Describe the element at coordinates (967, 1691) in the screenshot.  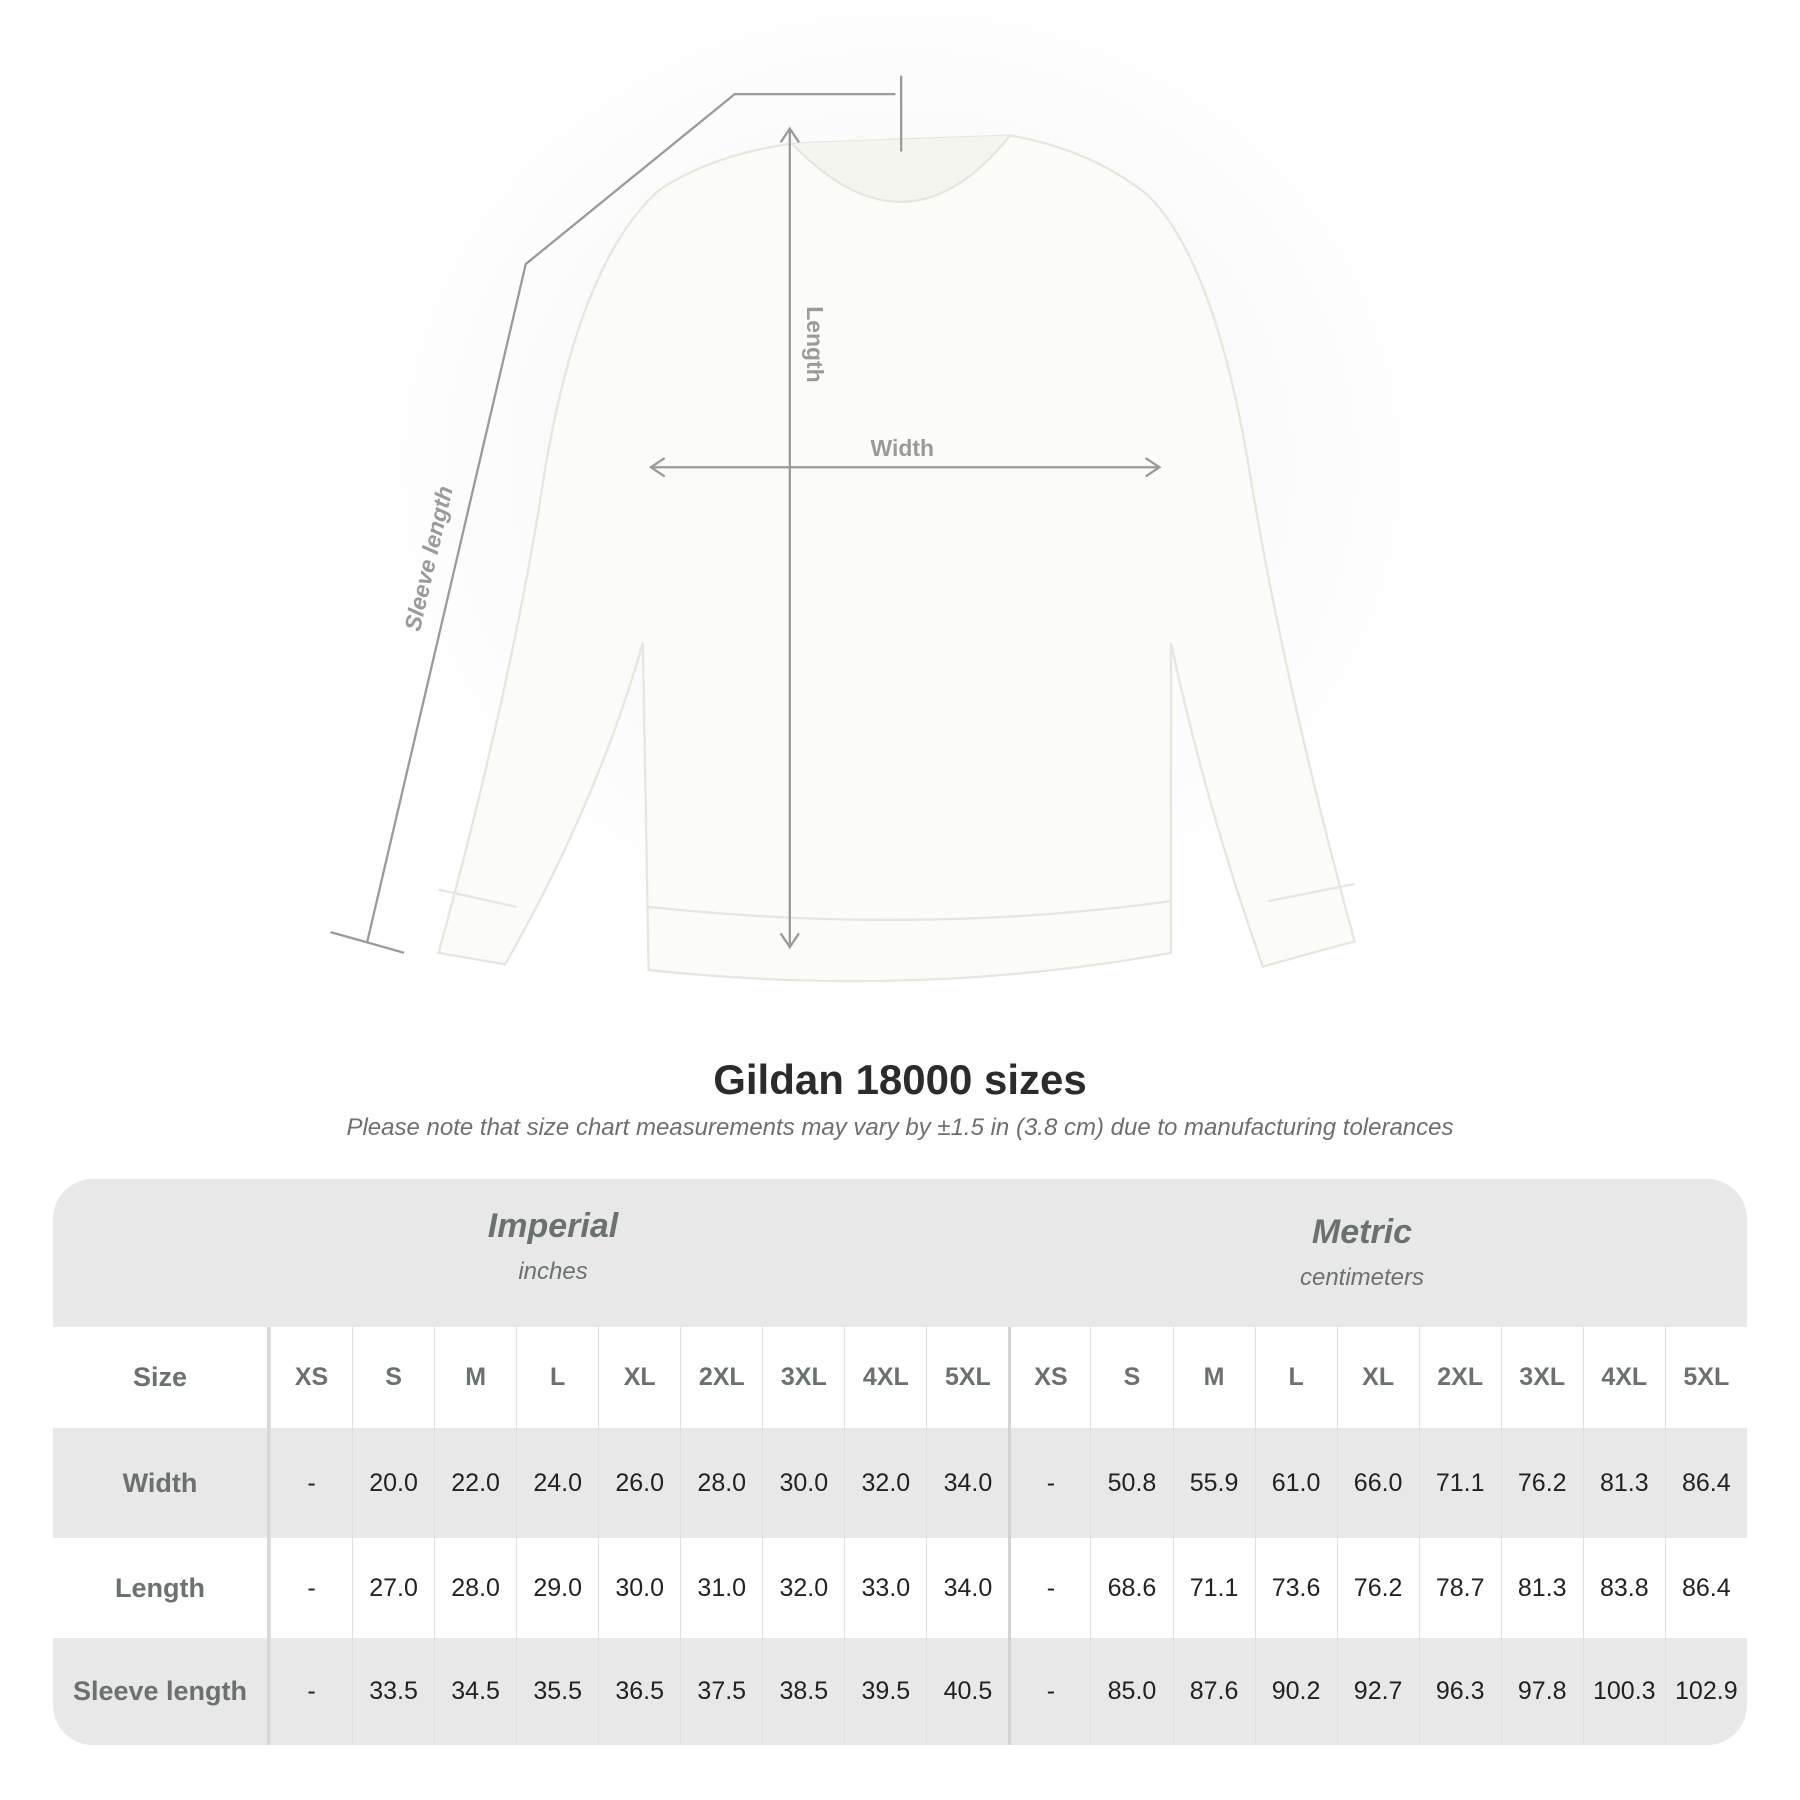
I see `table-cell: 40.5` at that location.